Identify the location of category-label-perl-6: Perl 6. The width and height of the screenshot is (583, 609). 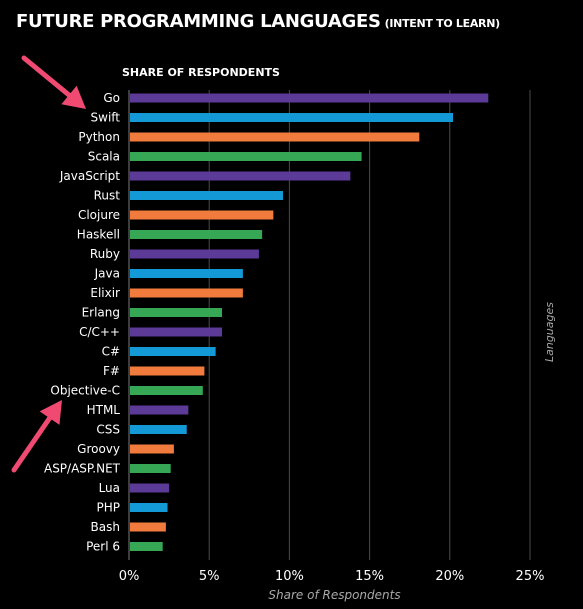
(103, 547).